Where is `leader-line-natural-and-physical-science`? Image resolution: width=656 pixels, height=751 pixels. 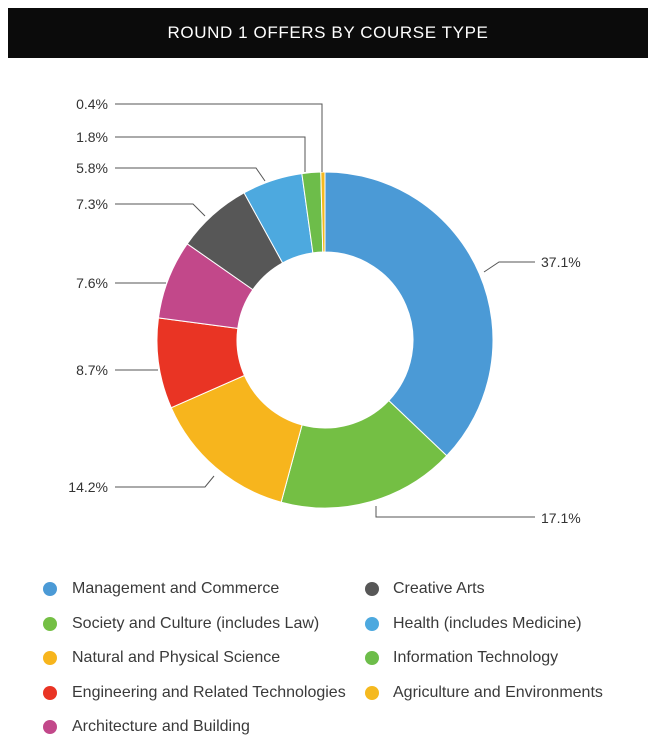 leader-line-natural-and-physical-science is located at coordinates (165, 481).